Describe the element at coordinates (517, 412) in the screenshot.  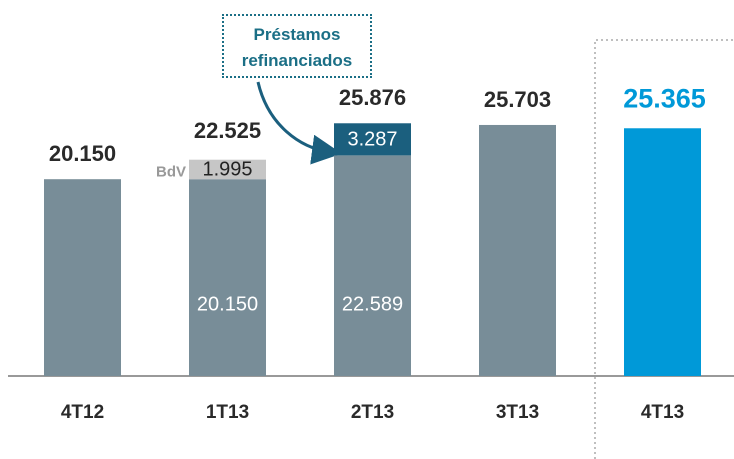
I see `x-tick-label: 3T13` at that location.